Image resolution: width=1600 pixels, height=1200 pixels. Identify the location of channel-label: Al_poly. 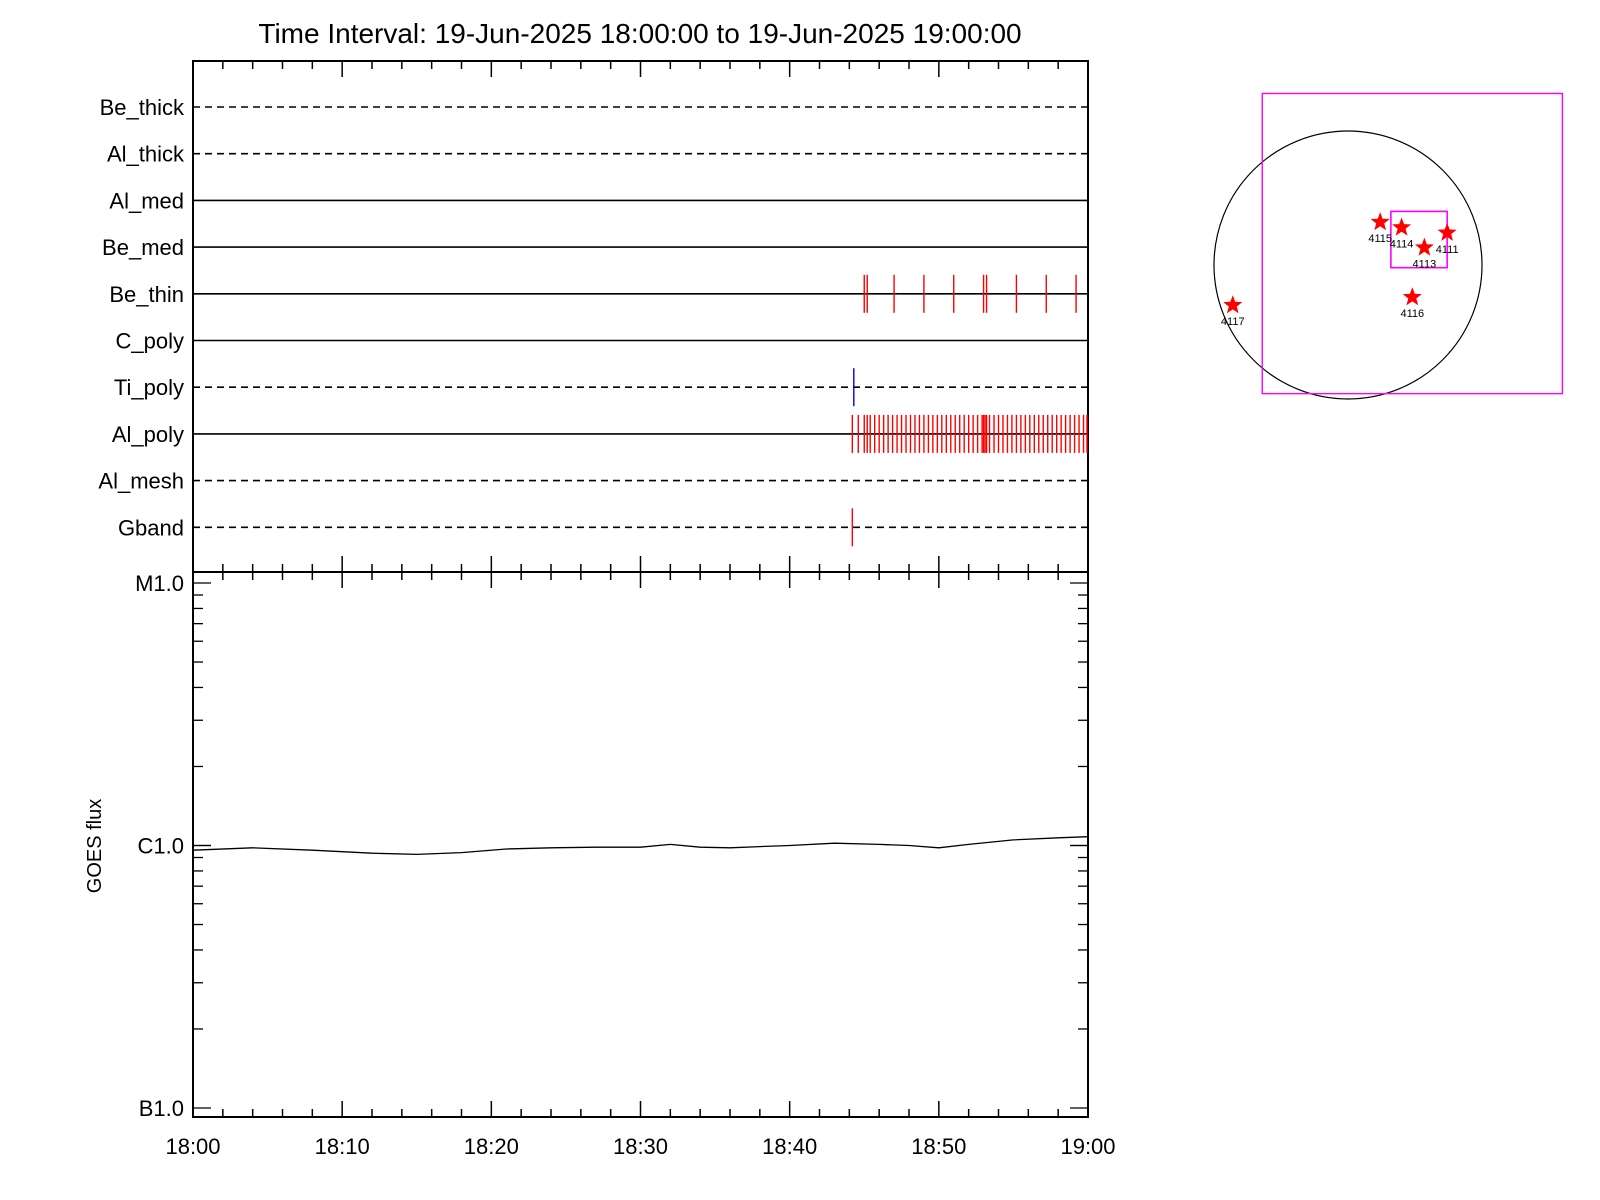
(148, 434).